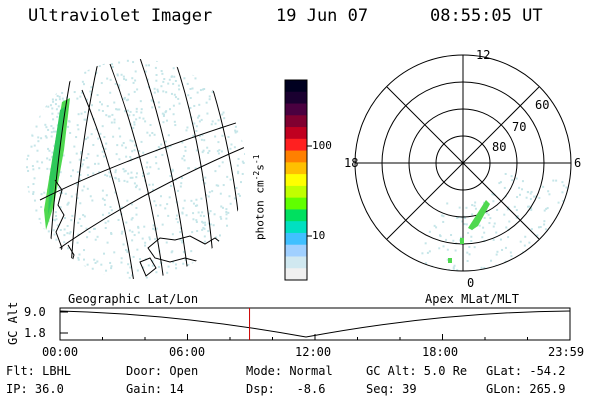 The width and height of the screenshot is (600, 400). Describe the element at coordinates (486, 16) in the screenshot. I see `time-label: 08:55:05 UT` at that location.